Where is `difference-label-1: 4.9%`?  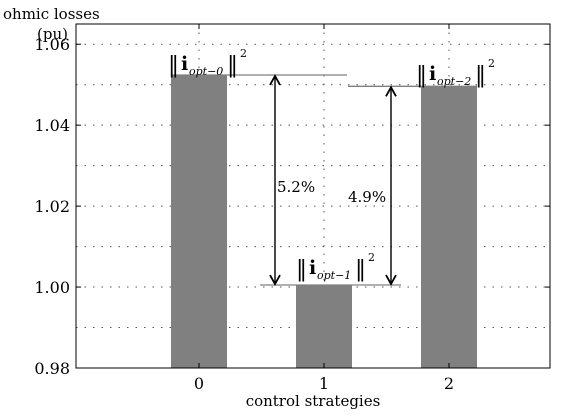
difference-label-1: 4.9% is located at coordinates (367, 197).